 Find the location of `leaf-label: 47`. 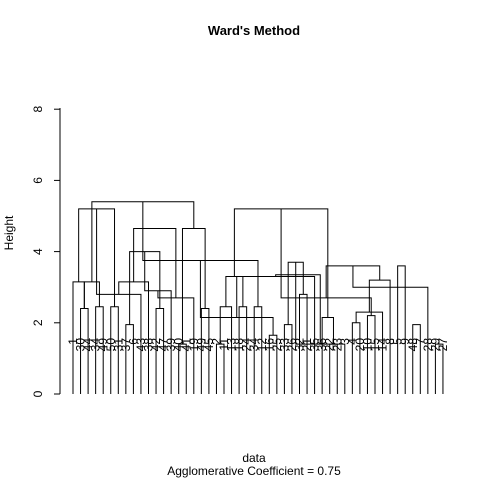

leaf-label: 47 is located at coordinates (164, 345).